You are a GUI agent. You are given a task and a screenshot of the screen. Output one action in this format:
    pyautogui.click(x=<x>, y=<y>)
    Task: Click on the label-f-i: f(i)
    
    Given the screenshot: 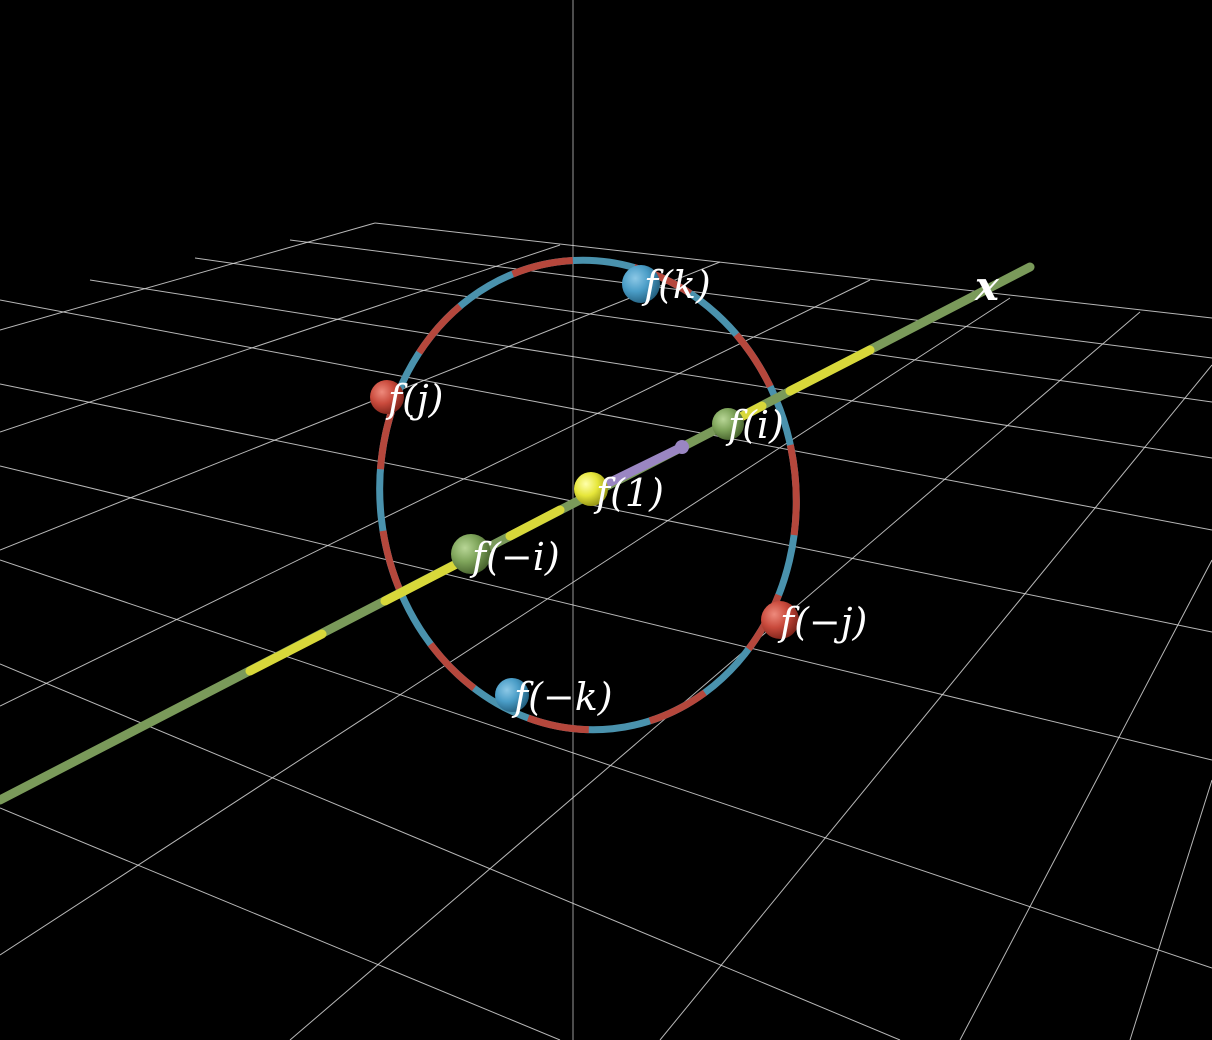 What is the action you would take?
    pyautogui.click(x=754, y=425)
    